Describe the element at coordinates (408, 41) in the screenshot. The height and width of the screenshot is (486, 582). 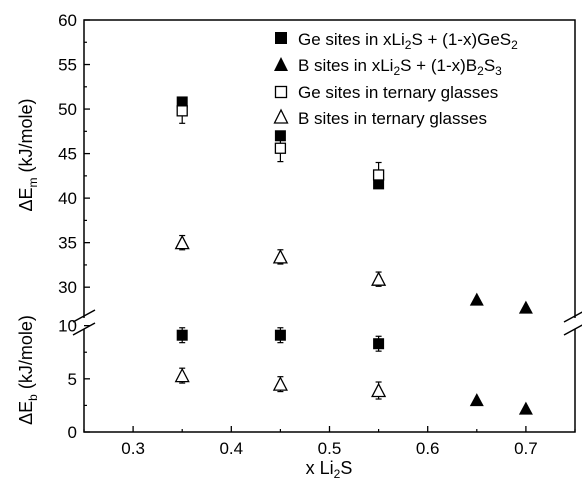
I see `legend-label-ge-binary: Ge sites in xLi2S + (1-x)GeS2` at that location.